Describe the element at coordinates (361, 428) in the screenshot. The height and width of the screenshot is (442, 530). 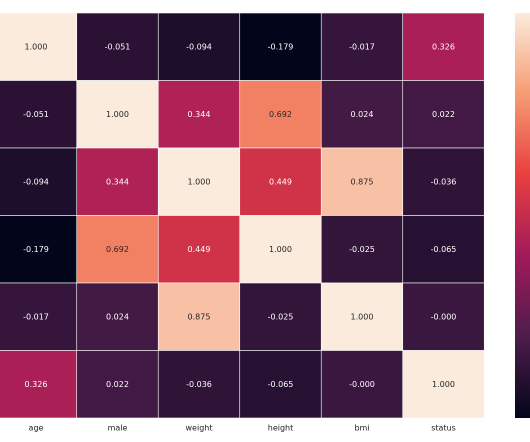
I see `x-tick-label: bmi` at that location.